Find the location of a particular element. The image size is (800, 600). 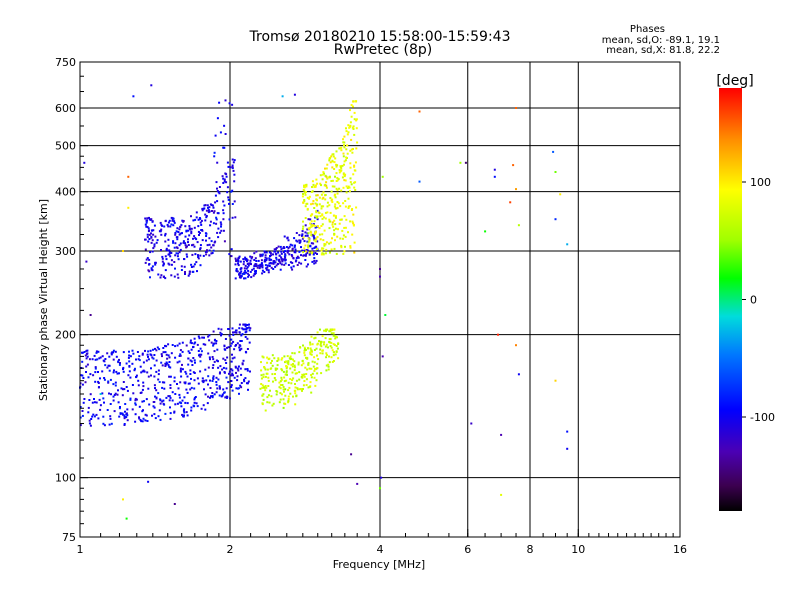

data-point-isolated is located at coordinates (128, 176).